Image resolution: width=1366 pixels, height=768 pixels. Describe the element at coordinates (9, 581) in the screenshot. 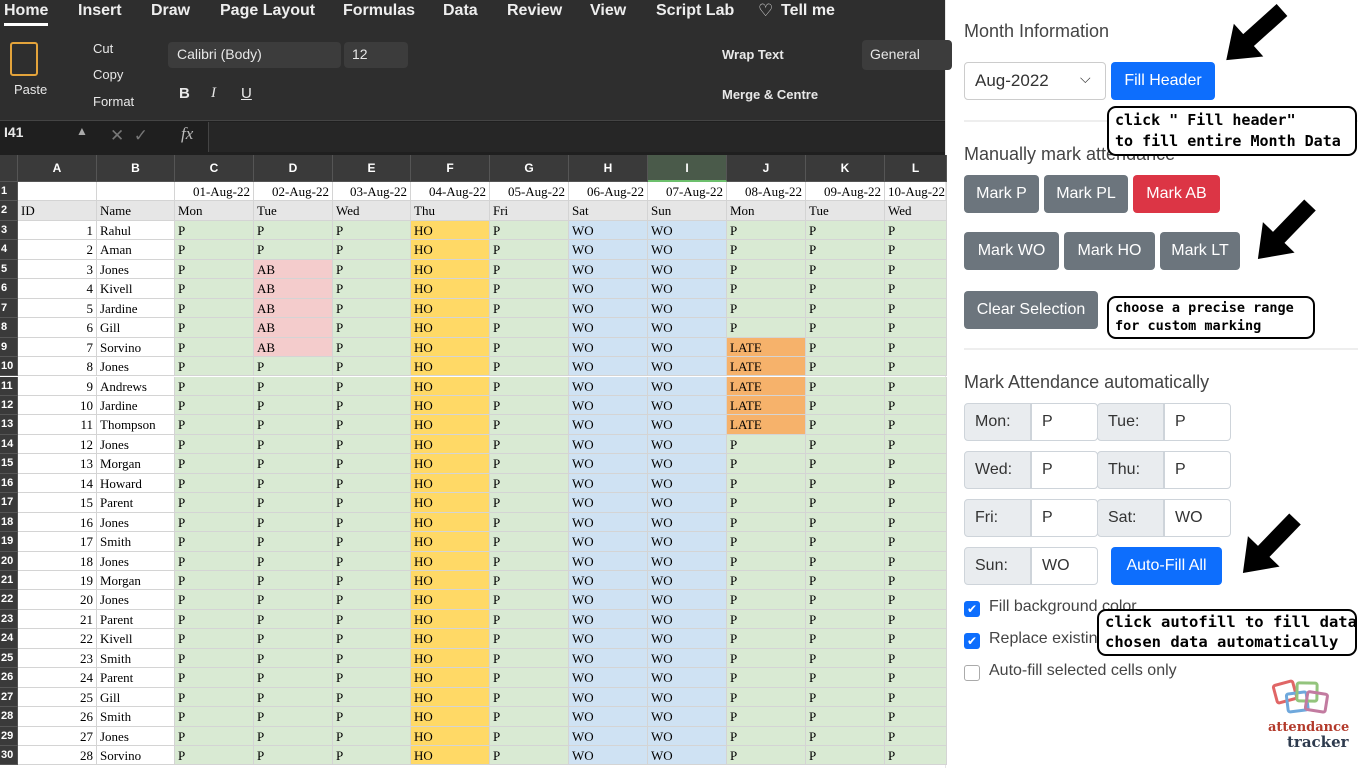

I see `row-header: 21` at that location.